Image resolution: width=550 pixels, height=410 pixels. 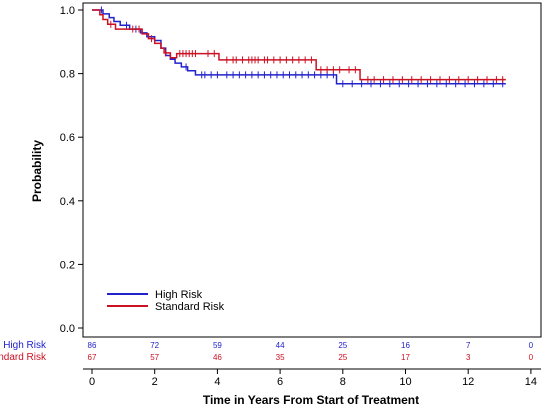 I want to click on x-tick-label: 10, so click(x=405, y=382).